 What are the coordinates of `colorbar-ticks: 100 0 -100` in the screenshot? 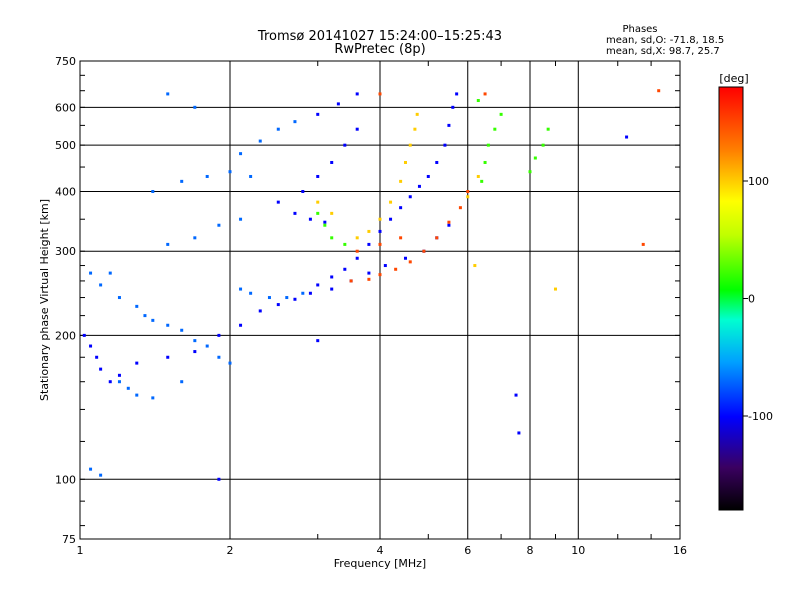 It's located at (758, 299).